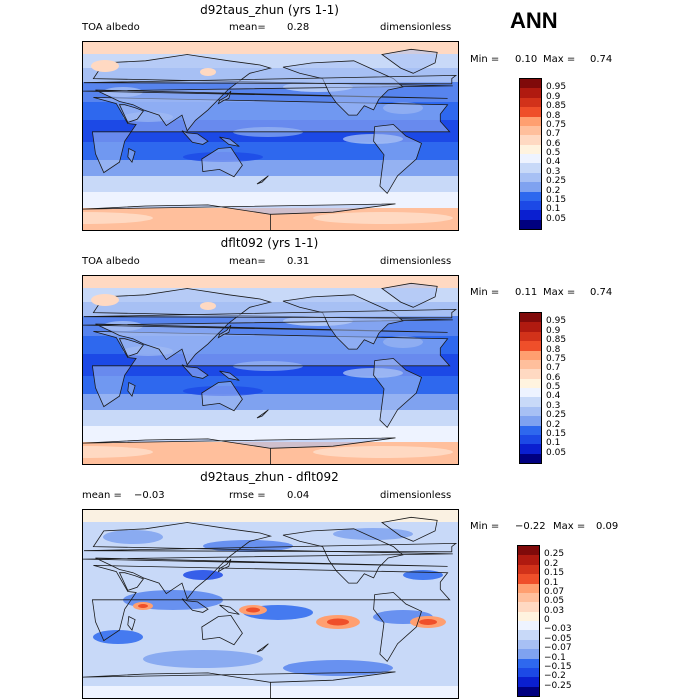 Image resolution: width=700 pixels, height=700 pixels. I want to click on difference-map, so click(270, 604).